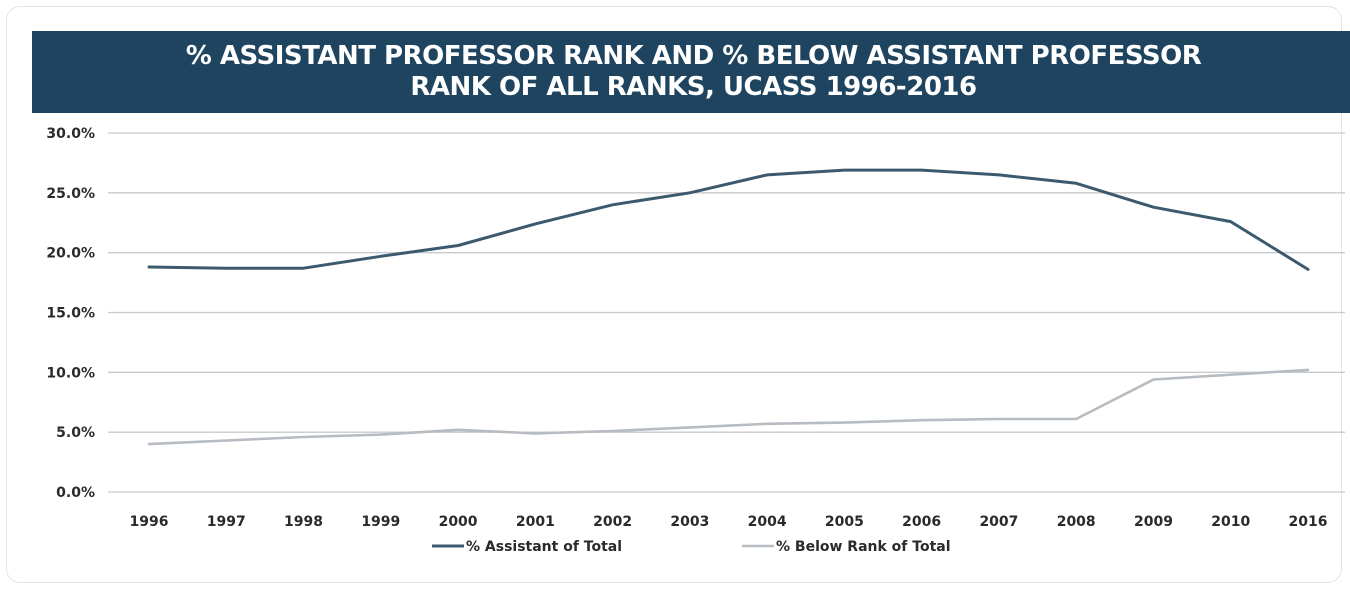  I want to click on legend-label-1: % Assistant of Total, so click(544, 547).